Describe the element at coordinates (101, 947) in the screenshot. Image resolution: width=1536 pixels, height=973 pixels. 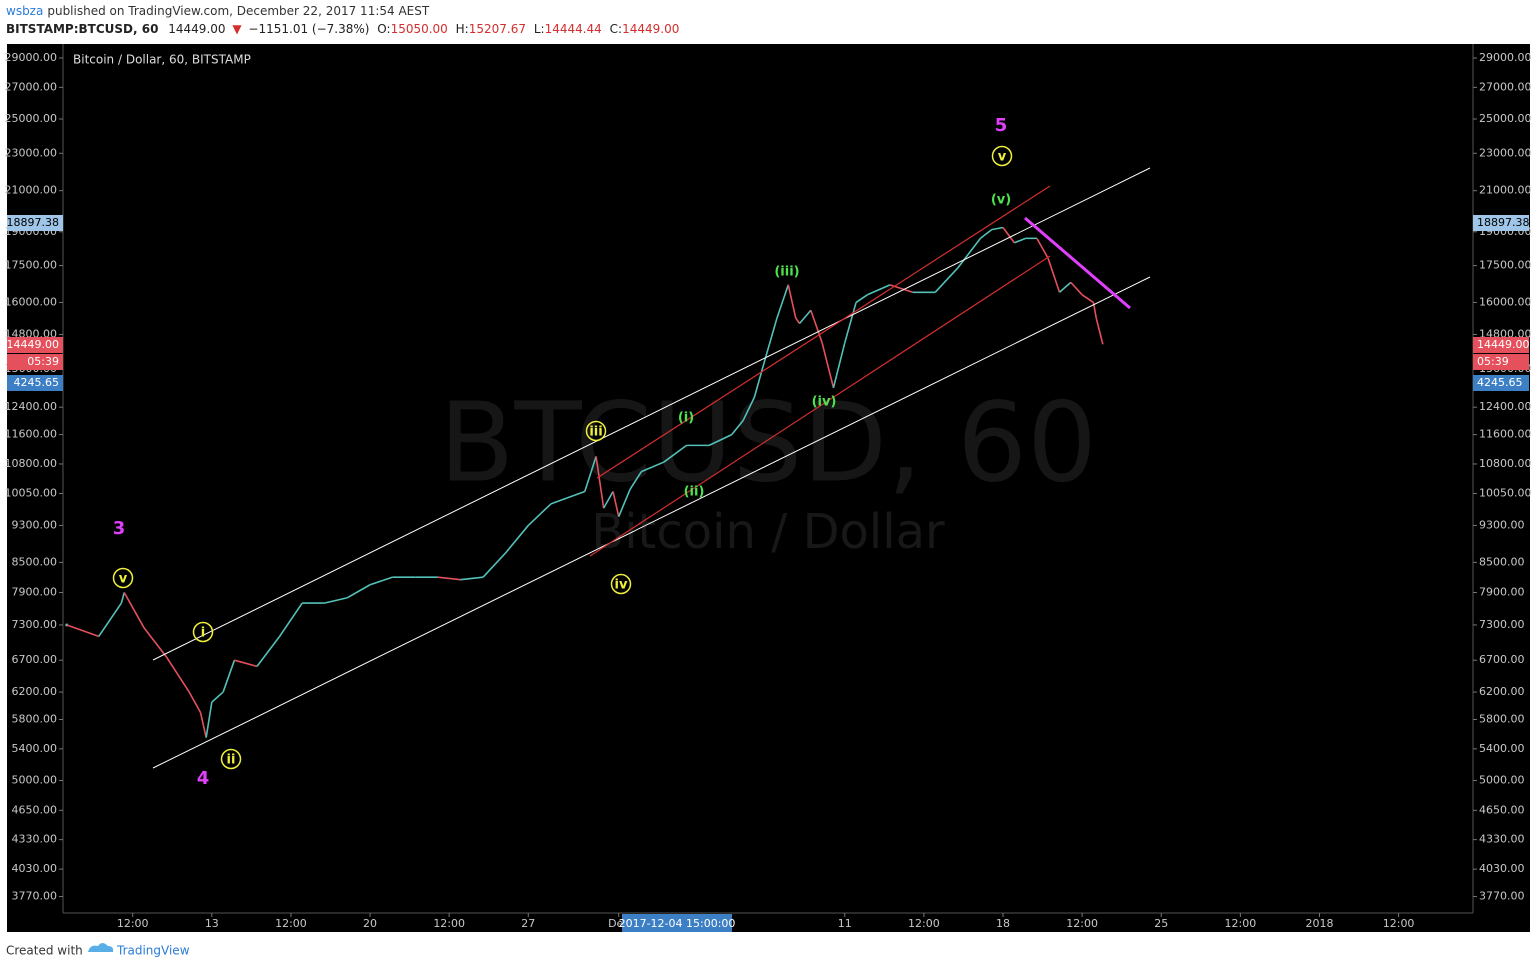
I see `logo` at that location.